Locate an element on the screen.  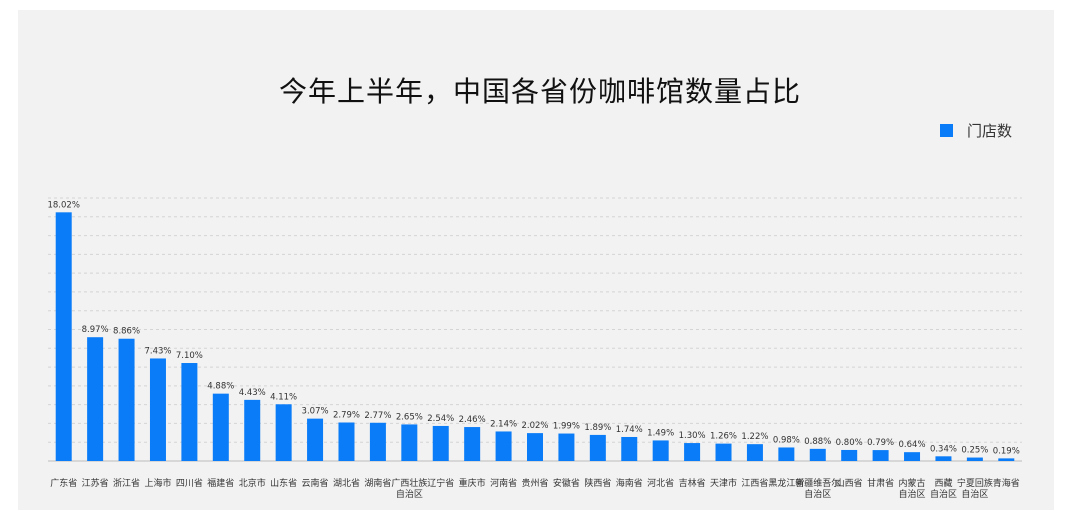
data-label: 18.02% is located at coordinates (63, 205).